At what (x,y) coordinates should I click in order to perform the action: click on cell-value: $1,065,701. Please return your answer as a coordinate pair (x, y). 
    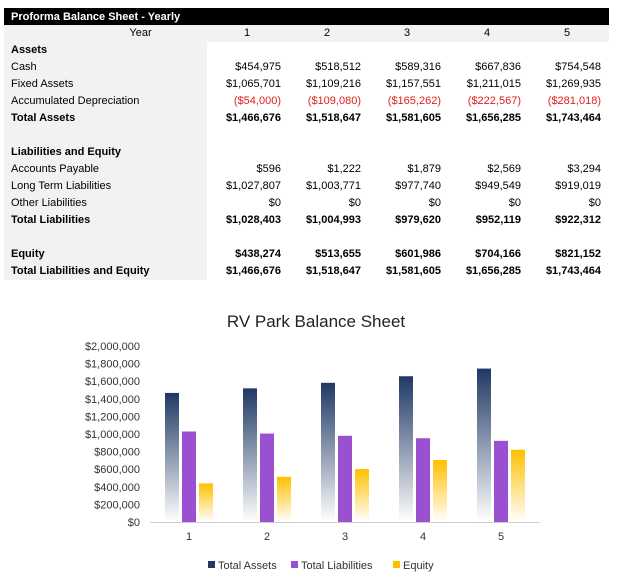
    Looking at the image, I should click on (253, 84).